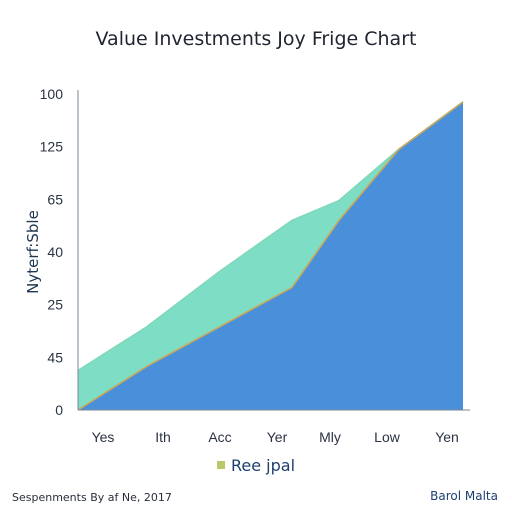 The height and width of the screenshot is (512, 512). Describe the element at coordinates (52, 94) in the screenshot. I see `y-tick-label: 100` at that location.